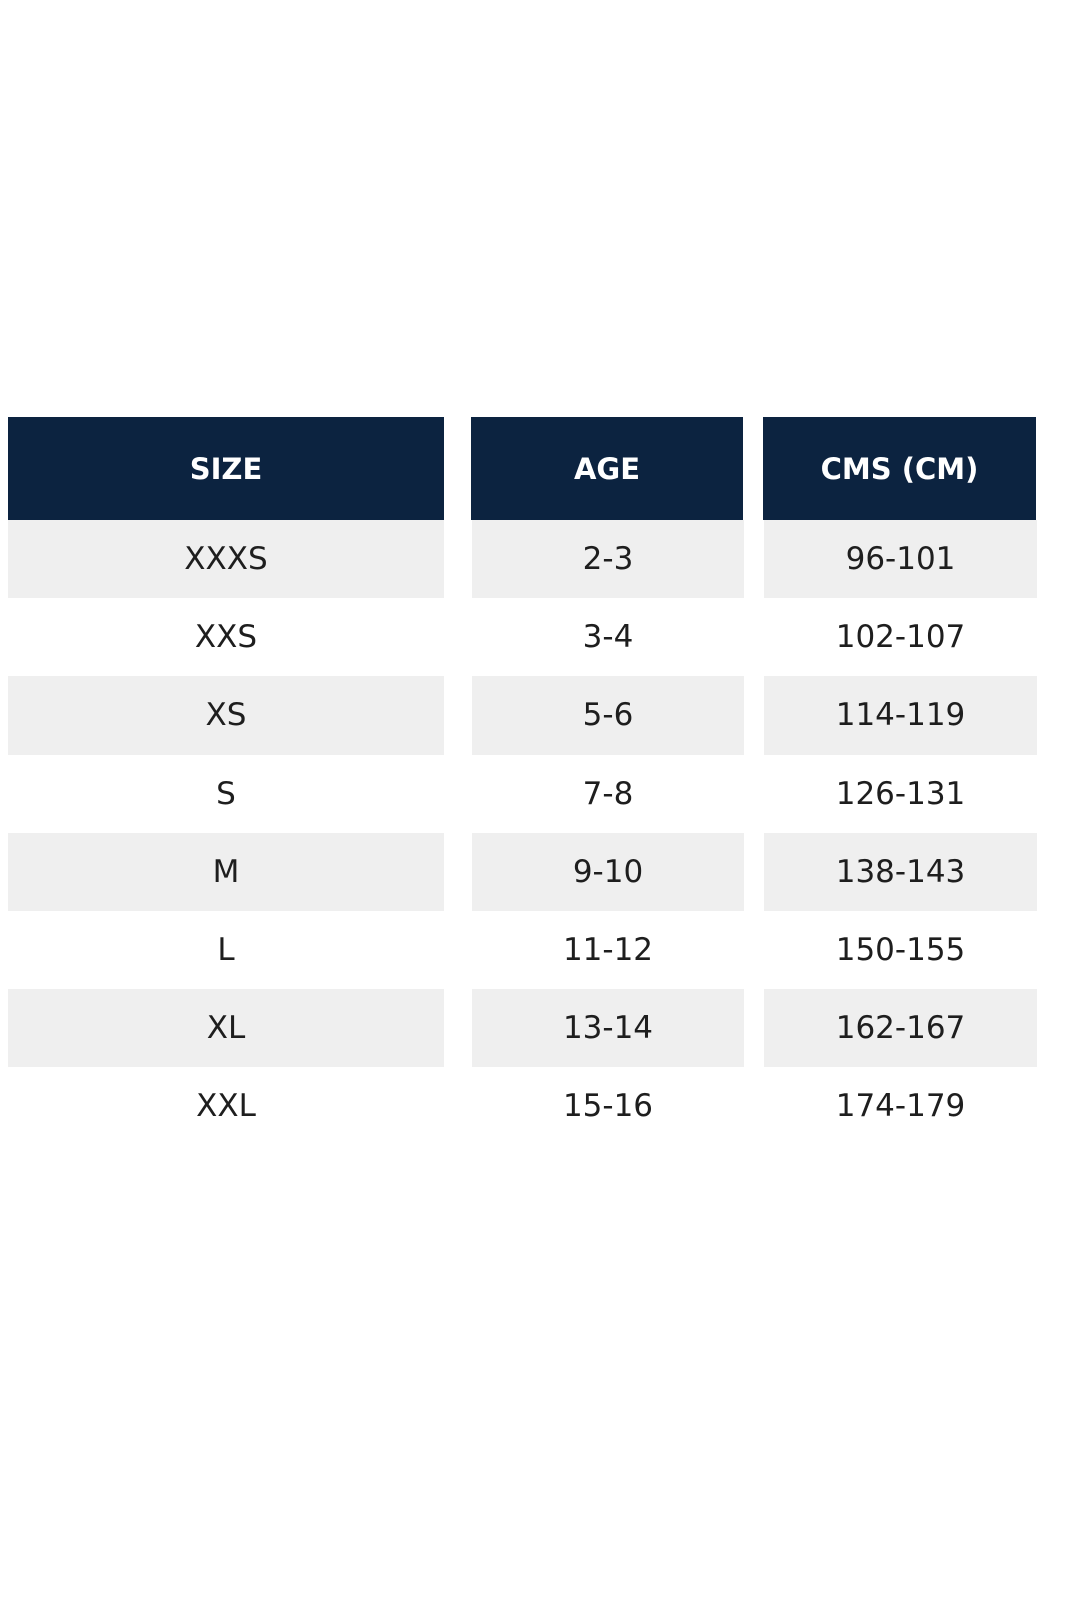  I want to click on table-cell: XS, so click(226, 715).